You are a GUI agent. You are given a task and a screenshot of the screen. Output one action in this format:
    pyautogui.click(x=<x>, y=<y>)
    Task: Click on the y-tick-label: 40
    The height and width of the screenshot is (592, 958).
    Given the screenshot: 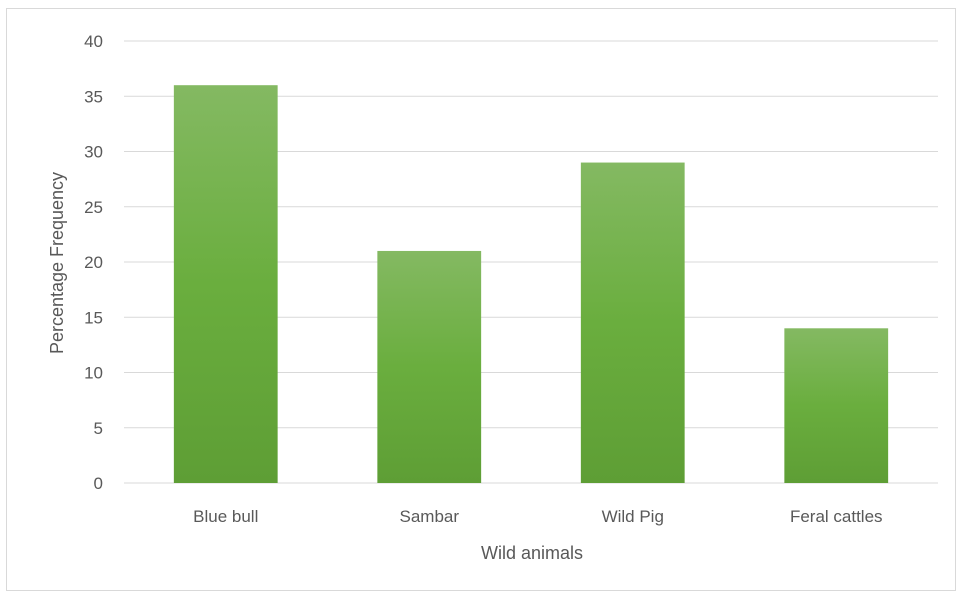 What is the action you would take?
    pyautogui.click(x=93, y=41)
    